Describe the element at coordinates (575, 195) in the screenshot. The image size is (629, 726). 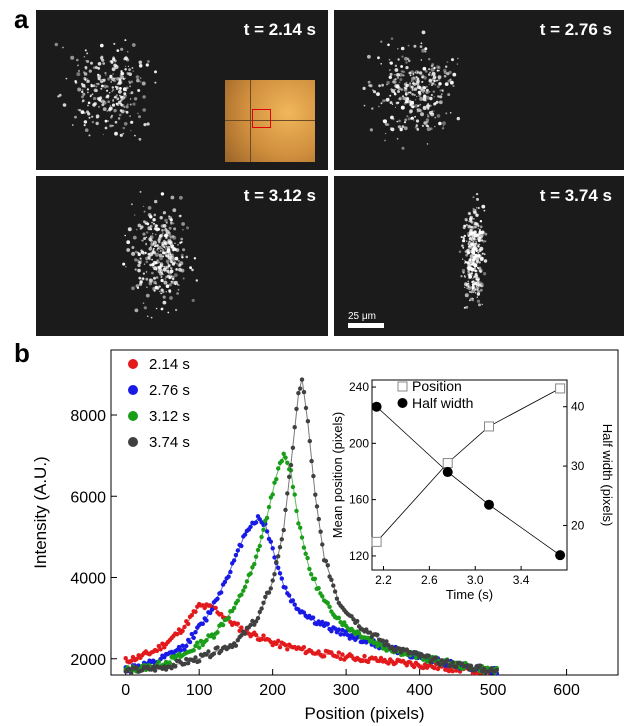
I see `frame-time-label: t = 3.74 s` at that location.